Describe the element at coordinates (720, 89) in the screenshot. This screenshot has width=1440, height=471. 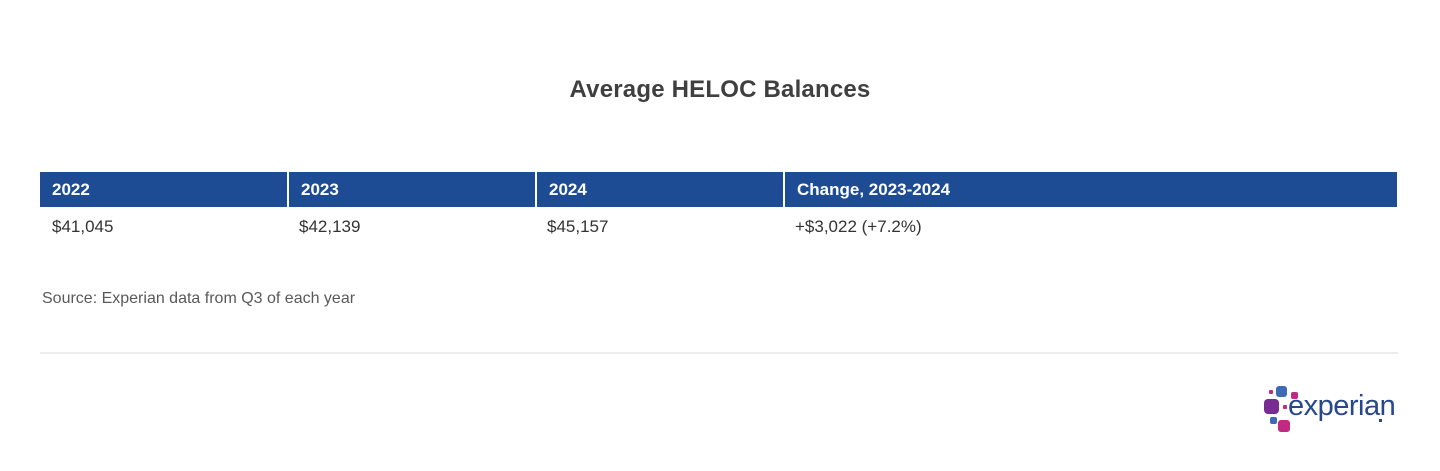
I see `page-title: Average HELOC Balances` at that location.